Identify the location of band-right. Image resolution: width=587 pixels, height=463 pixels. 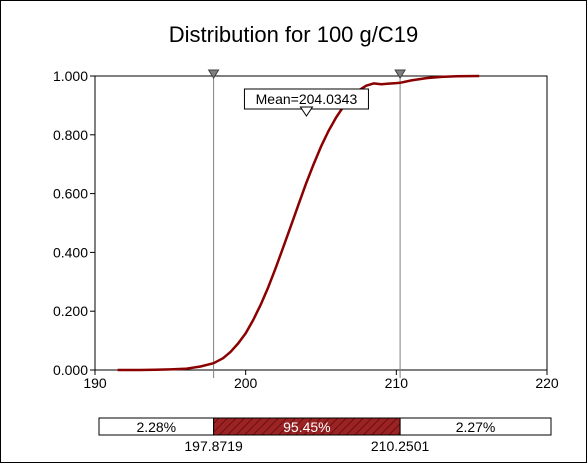
(475, 426).